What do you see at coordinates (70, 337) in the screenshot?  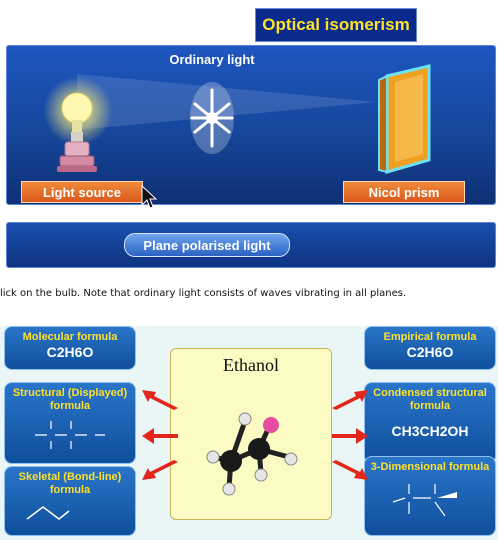 I see `molecular-formula-title: Molecular formula` at bounding box center [70, 337].